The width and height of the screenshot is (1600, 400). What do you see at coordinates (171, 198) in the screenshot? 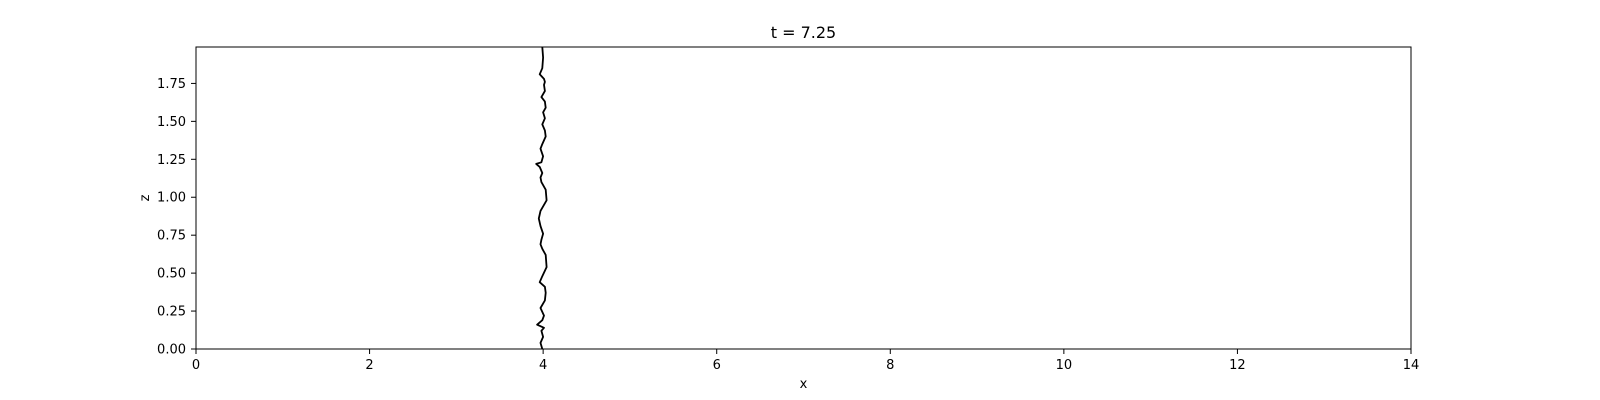
I see `y-tick-label: 1.00` at bounding box center [171, 198].